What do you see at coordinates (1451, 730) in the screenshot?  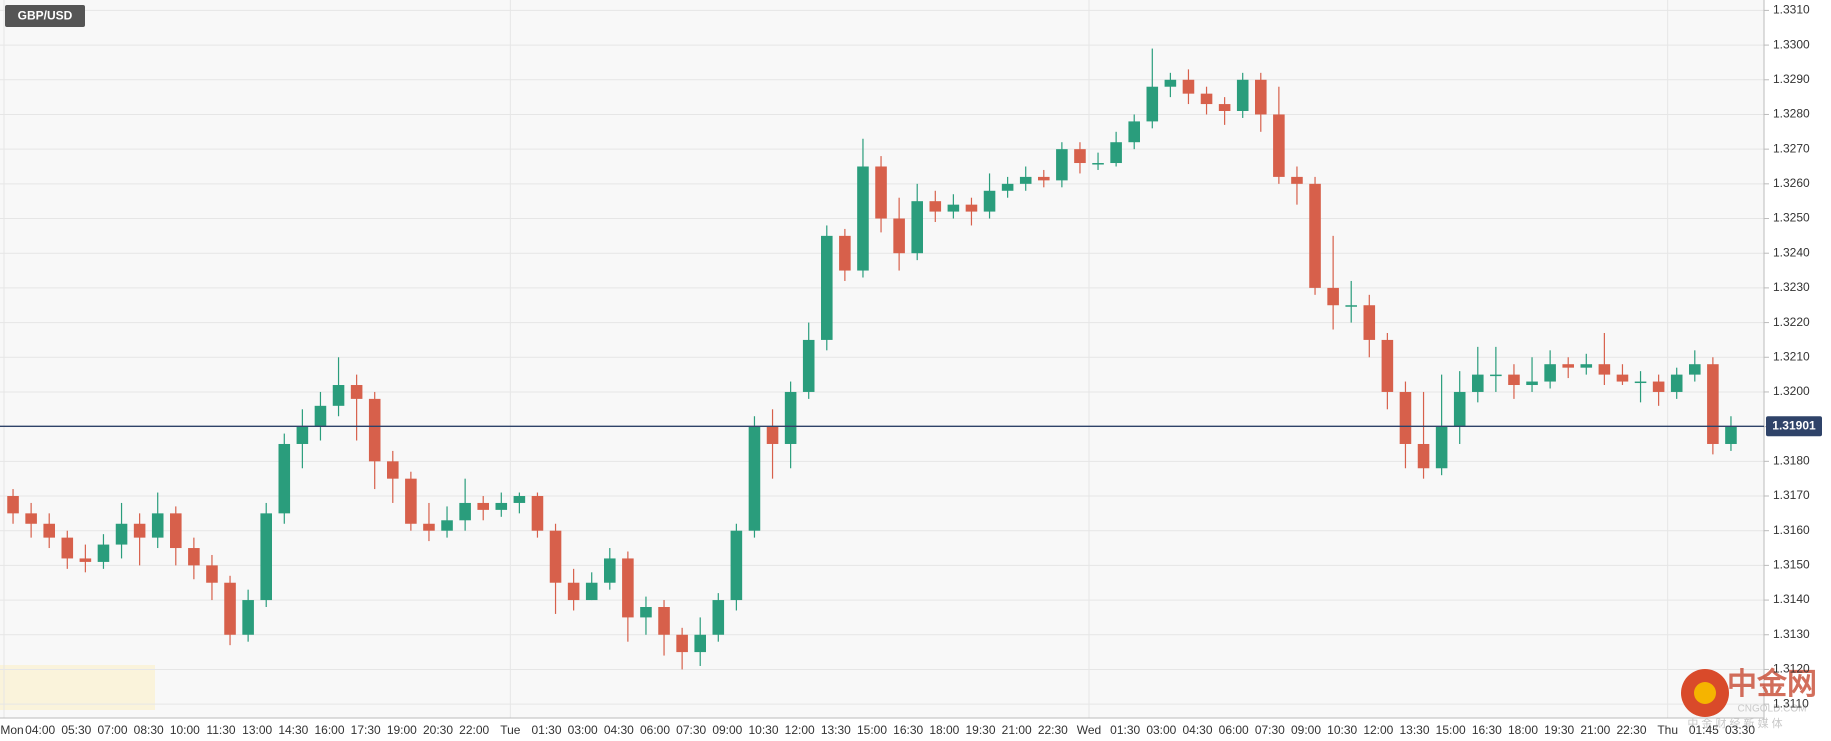 I see `x-tick-label: 15:00` at bounding box center [1451, 730].